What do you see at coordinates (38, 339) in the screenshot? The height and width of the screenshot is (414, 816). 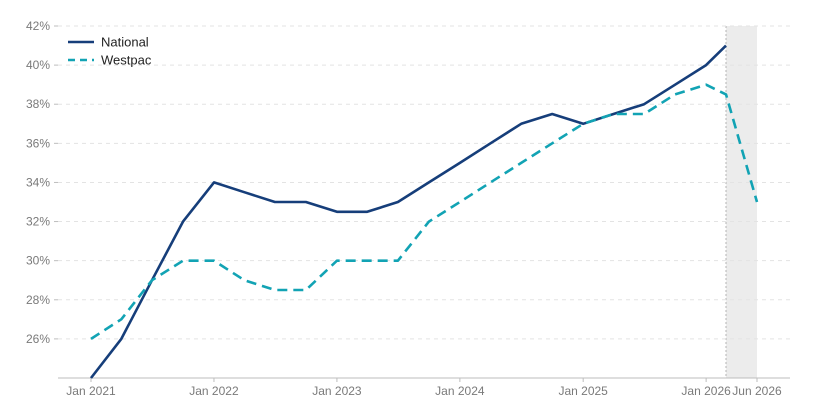 I see `y-tick-label: 26%` at bounding box center [38, 339].